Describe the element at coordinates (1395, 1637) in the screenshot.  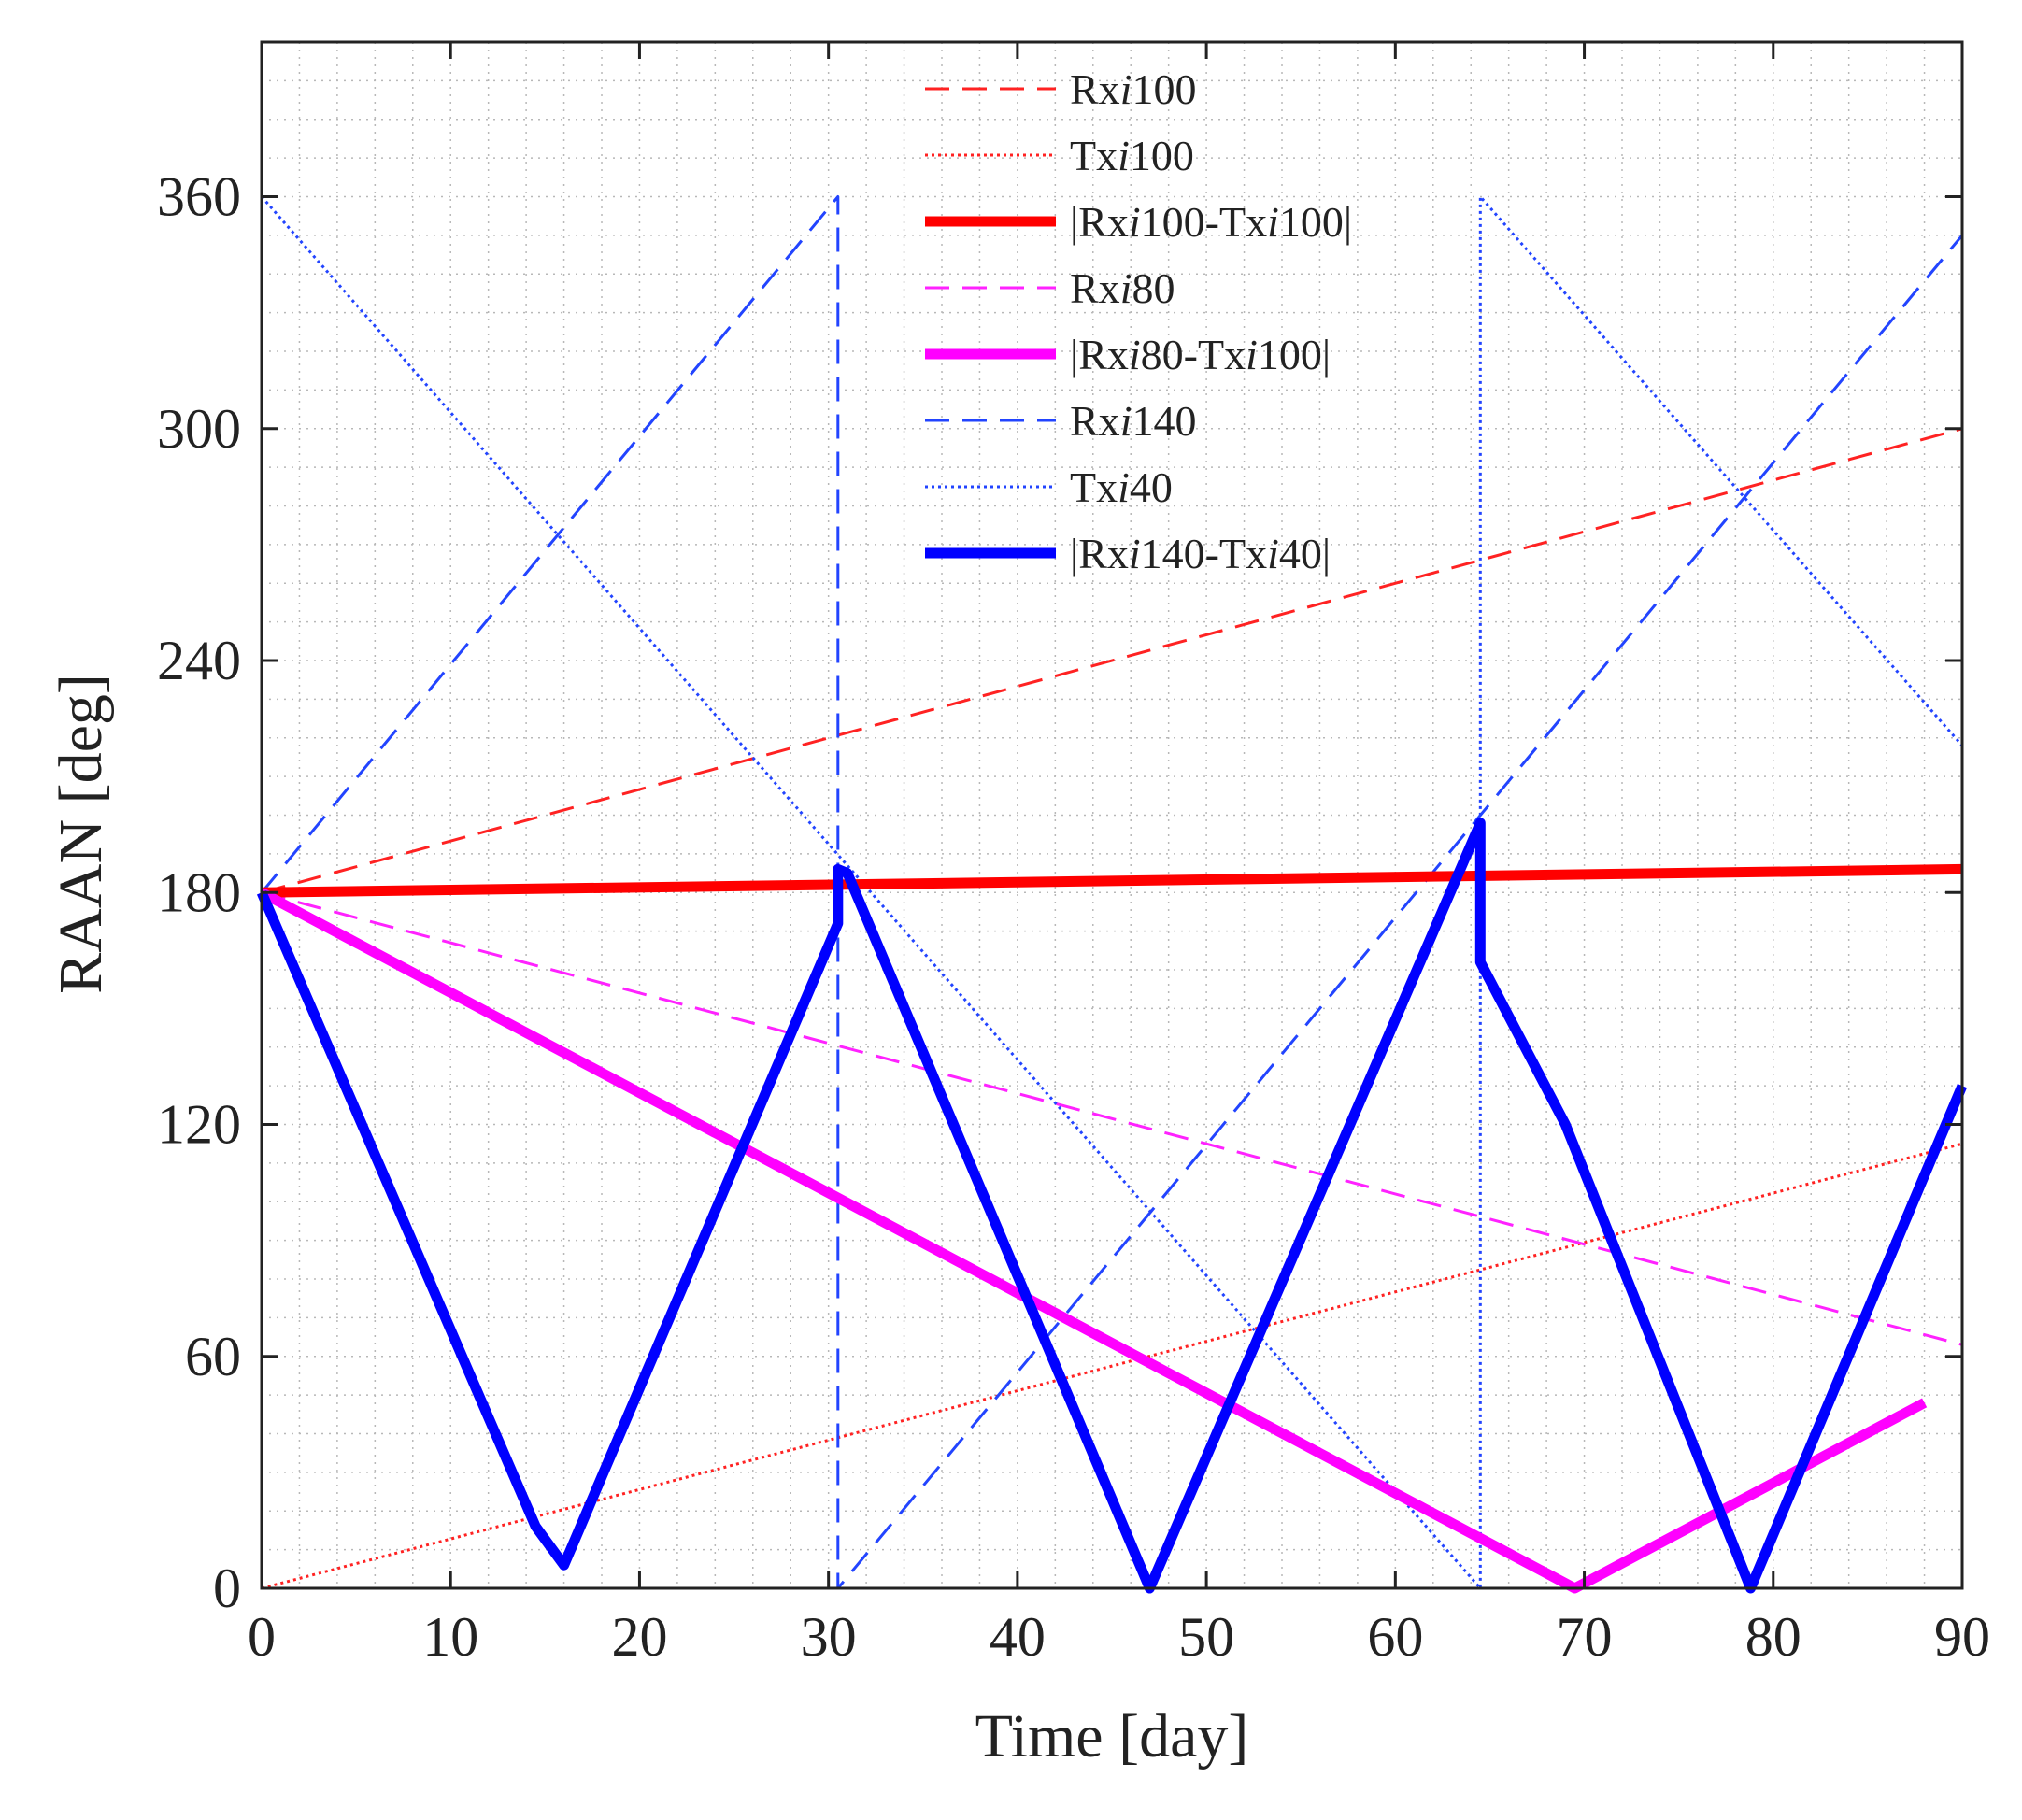
I see `x-tick-label: 60` at that location.